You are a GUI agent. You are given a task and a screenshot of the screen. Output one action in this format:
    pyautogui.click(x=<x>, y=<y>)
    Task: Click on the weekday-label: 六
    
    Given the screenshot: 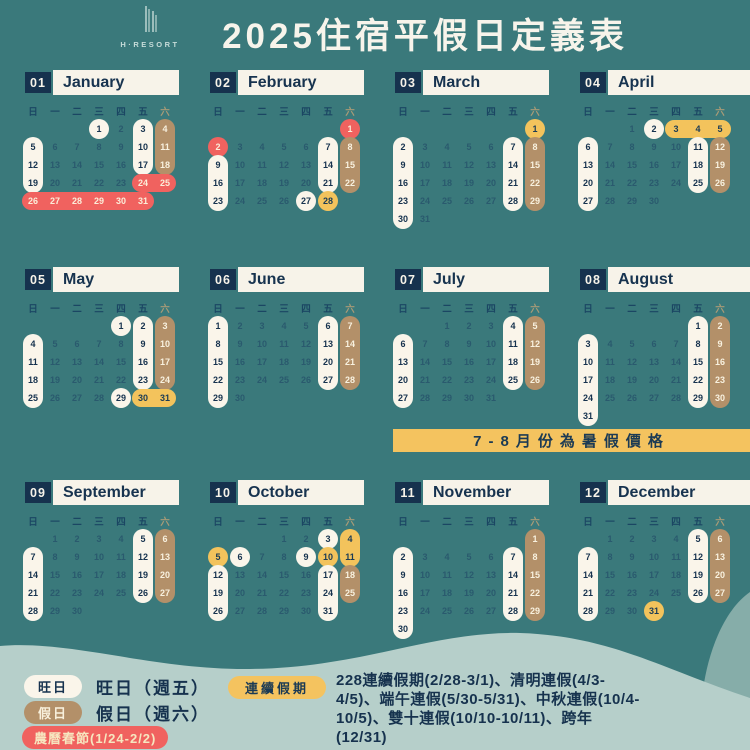 What is the action you would take?
    pyautogui.click(x=720, y=309)
    